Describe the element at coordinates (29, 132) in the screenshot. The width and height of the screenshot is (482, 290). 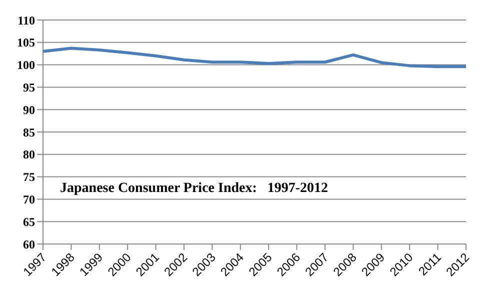
I see `y-tick-label: 85` at that location.